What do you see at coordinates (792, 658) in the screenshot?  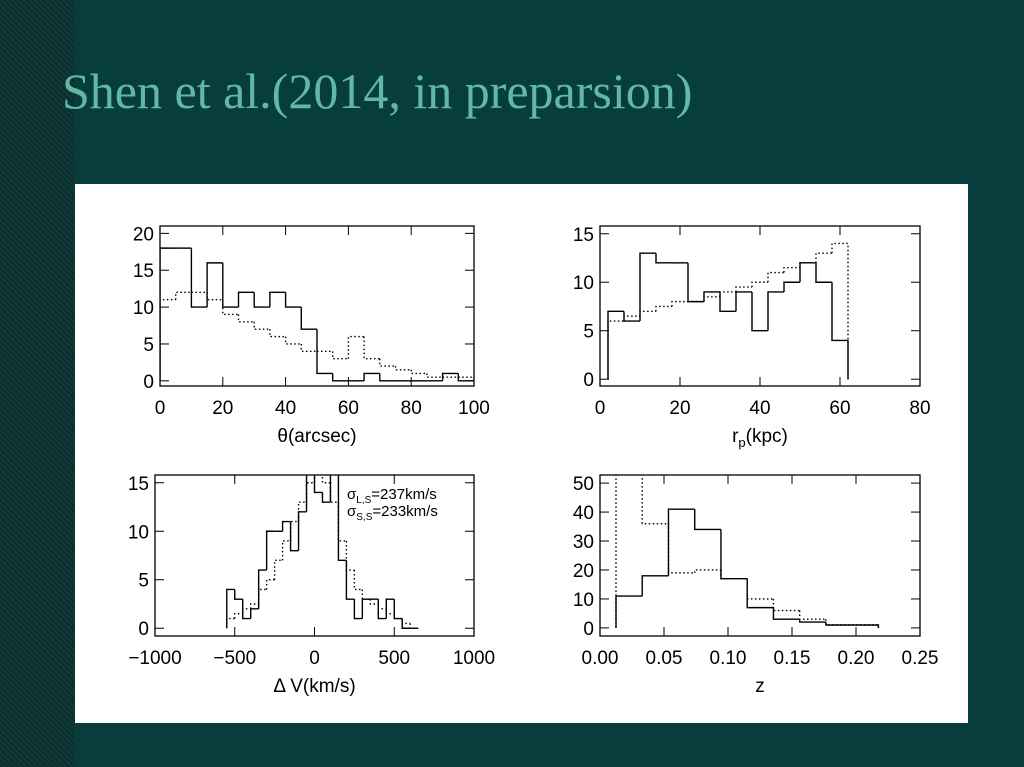 I see `x-tick-label: 0.15` at bounding box center [792, 658].